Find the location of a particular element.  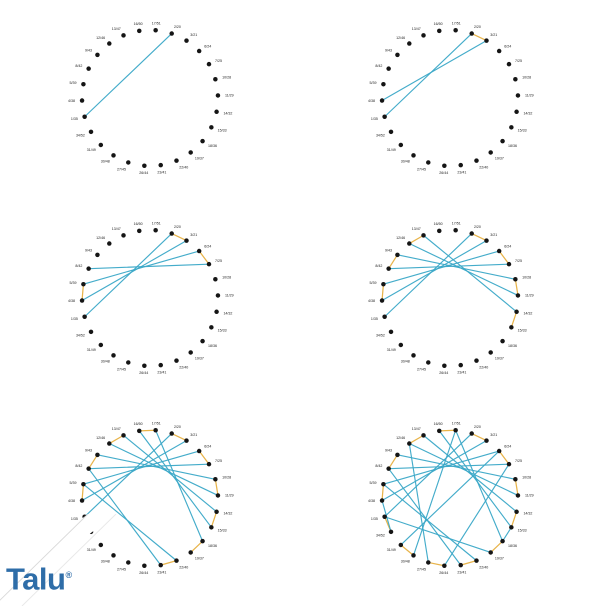

connector-layer is located at coordinates (479, 37).